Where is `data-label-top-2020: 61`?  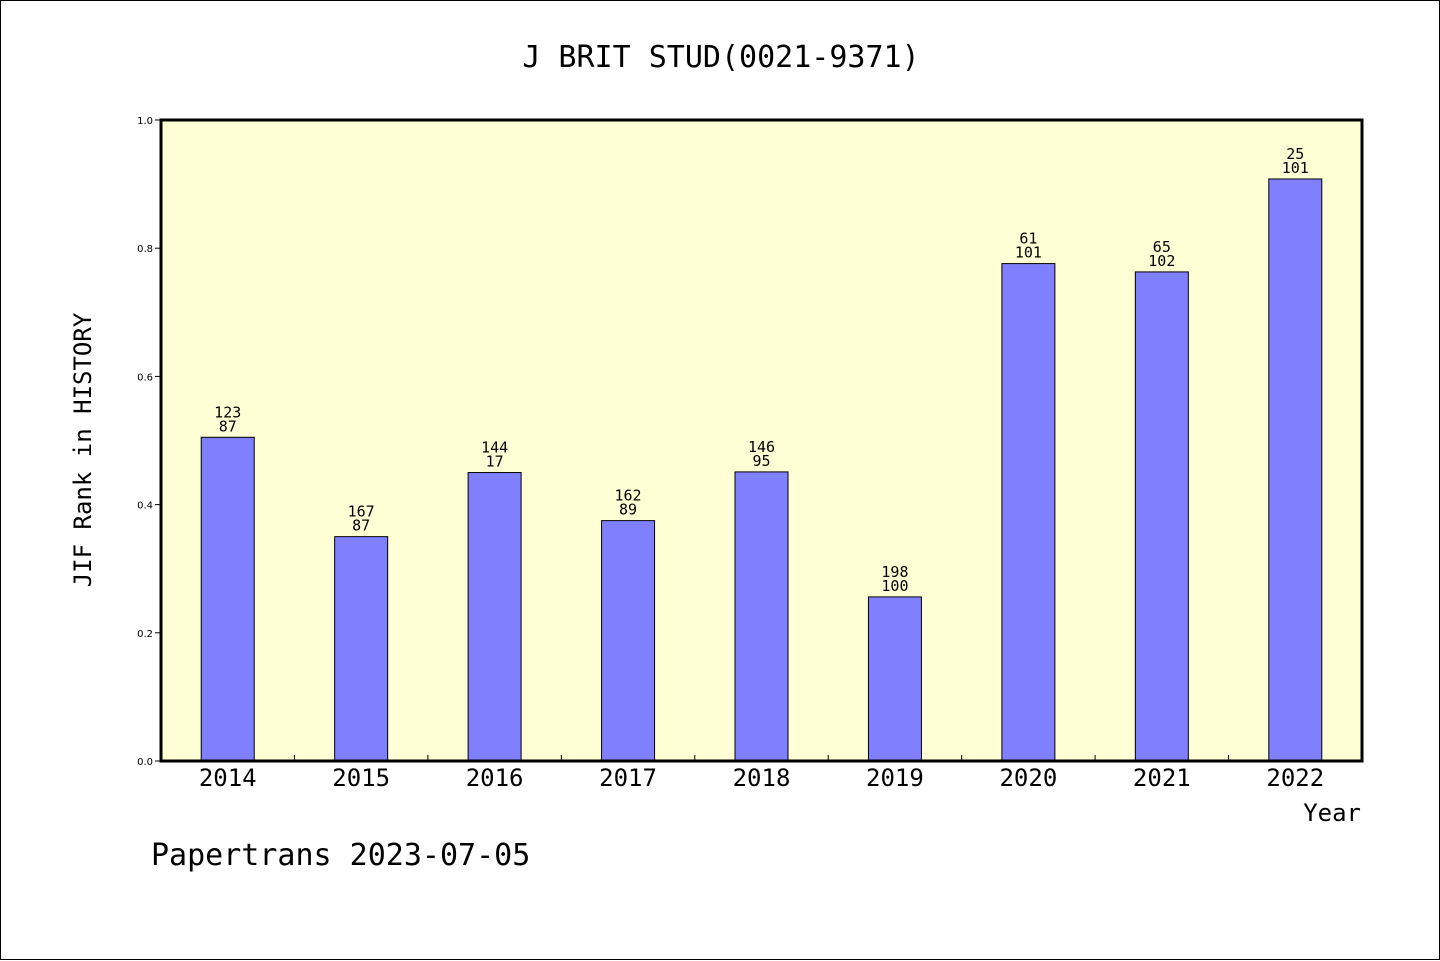 data-label-top-2020: 61 is located at coordinates (1028, 239).